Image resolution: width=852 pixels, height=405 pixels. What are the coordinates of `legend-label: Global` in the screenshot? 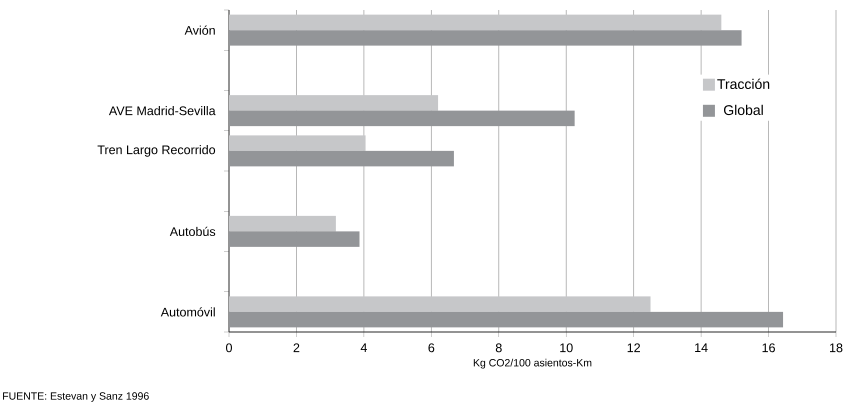 It's located at (743, 110).